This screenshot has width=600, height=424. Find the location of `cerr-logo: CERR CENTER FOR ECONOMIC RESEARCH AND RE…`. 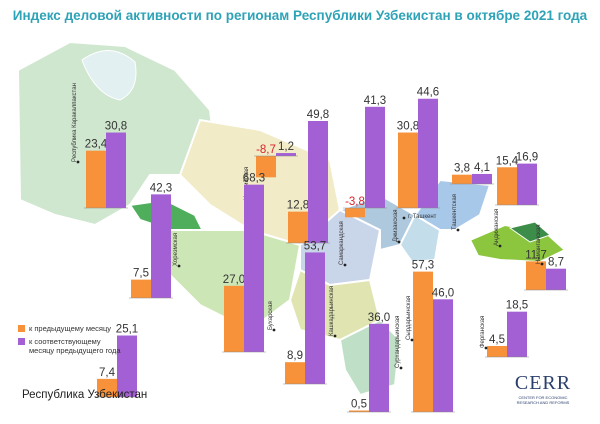

cerr-logo: CERR CENTER FOR ECONOMIC RESEARCH AND RE… is located at coordinates (543, 388).